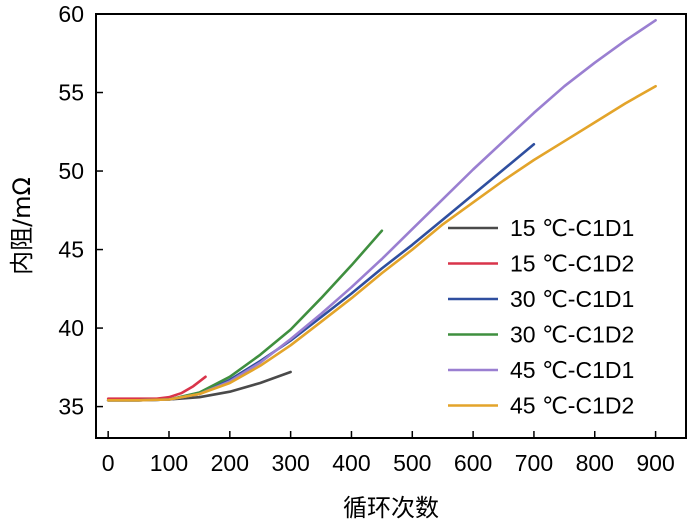 The image size is (689, 526). What do you see at coordinates (169, 463) in the screenshot?
I see `x-tick-label: 100` at bounding box center [169, 463].